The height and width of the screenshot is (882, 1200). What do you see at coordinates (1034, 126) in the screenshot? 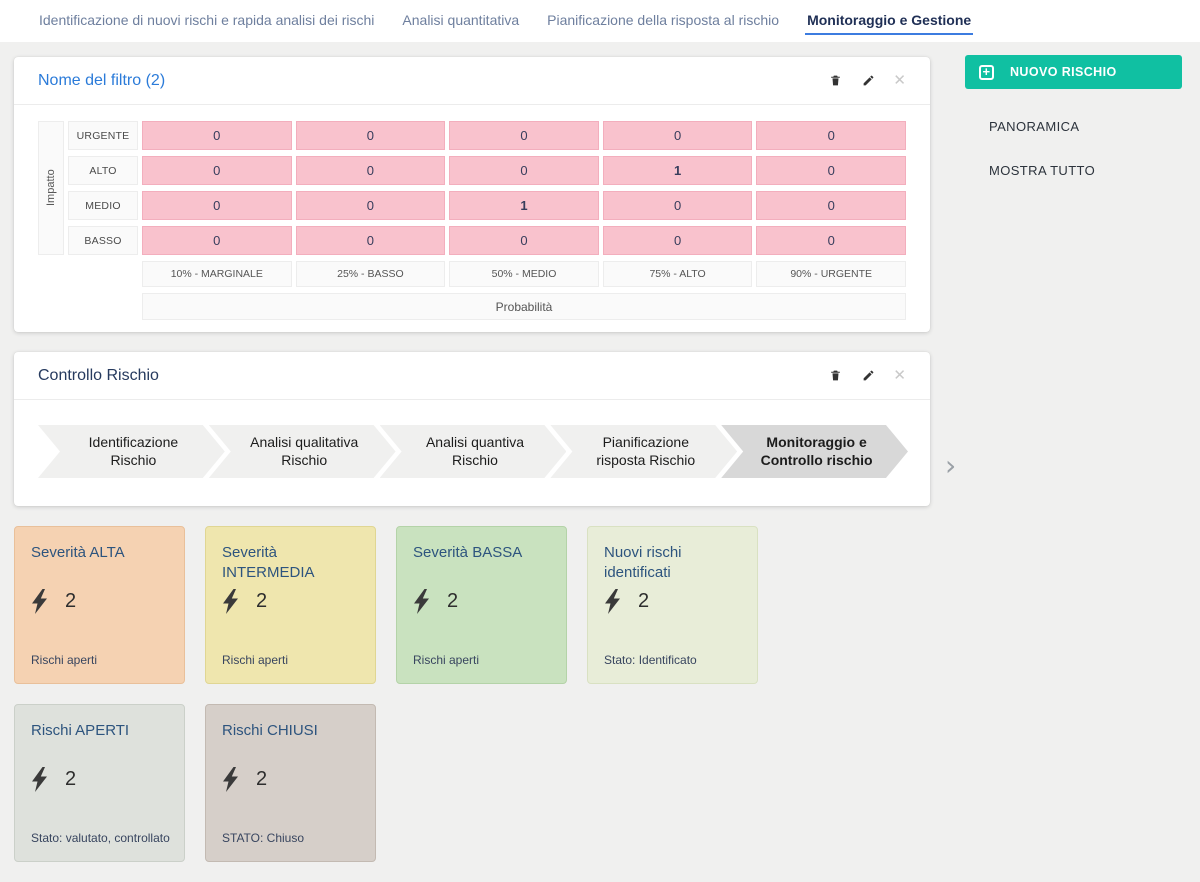
I see `sidebar-item-panoramica: PANORAMICA` at bounding box center [1034, 126].